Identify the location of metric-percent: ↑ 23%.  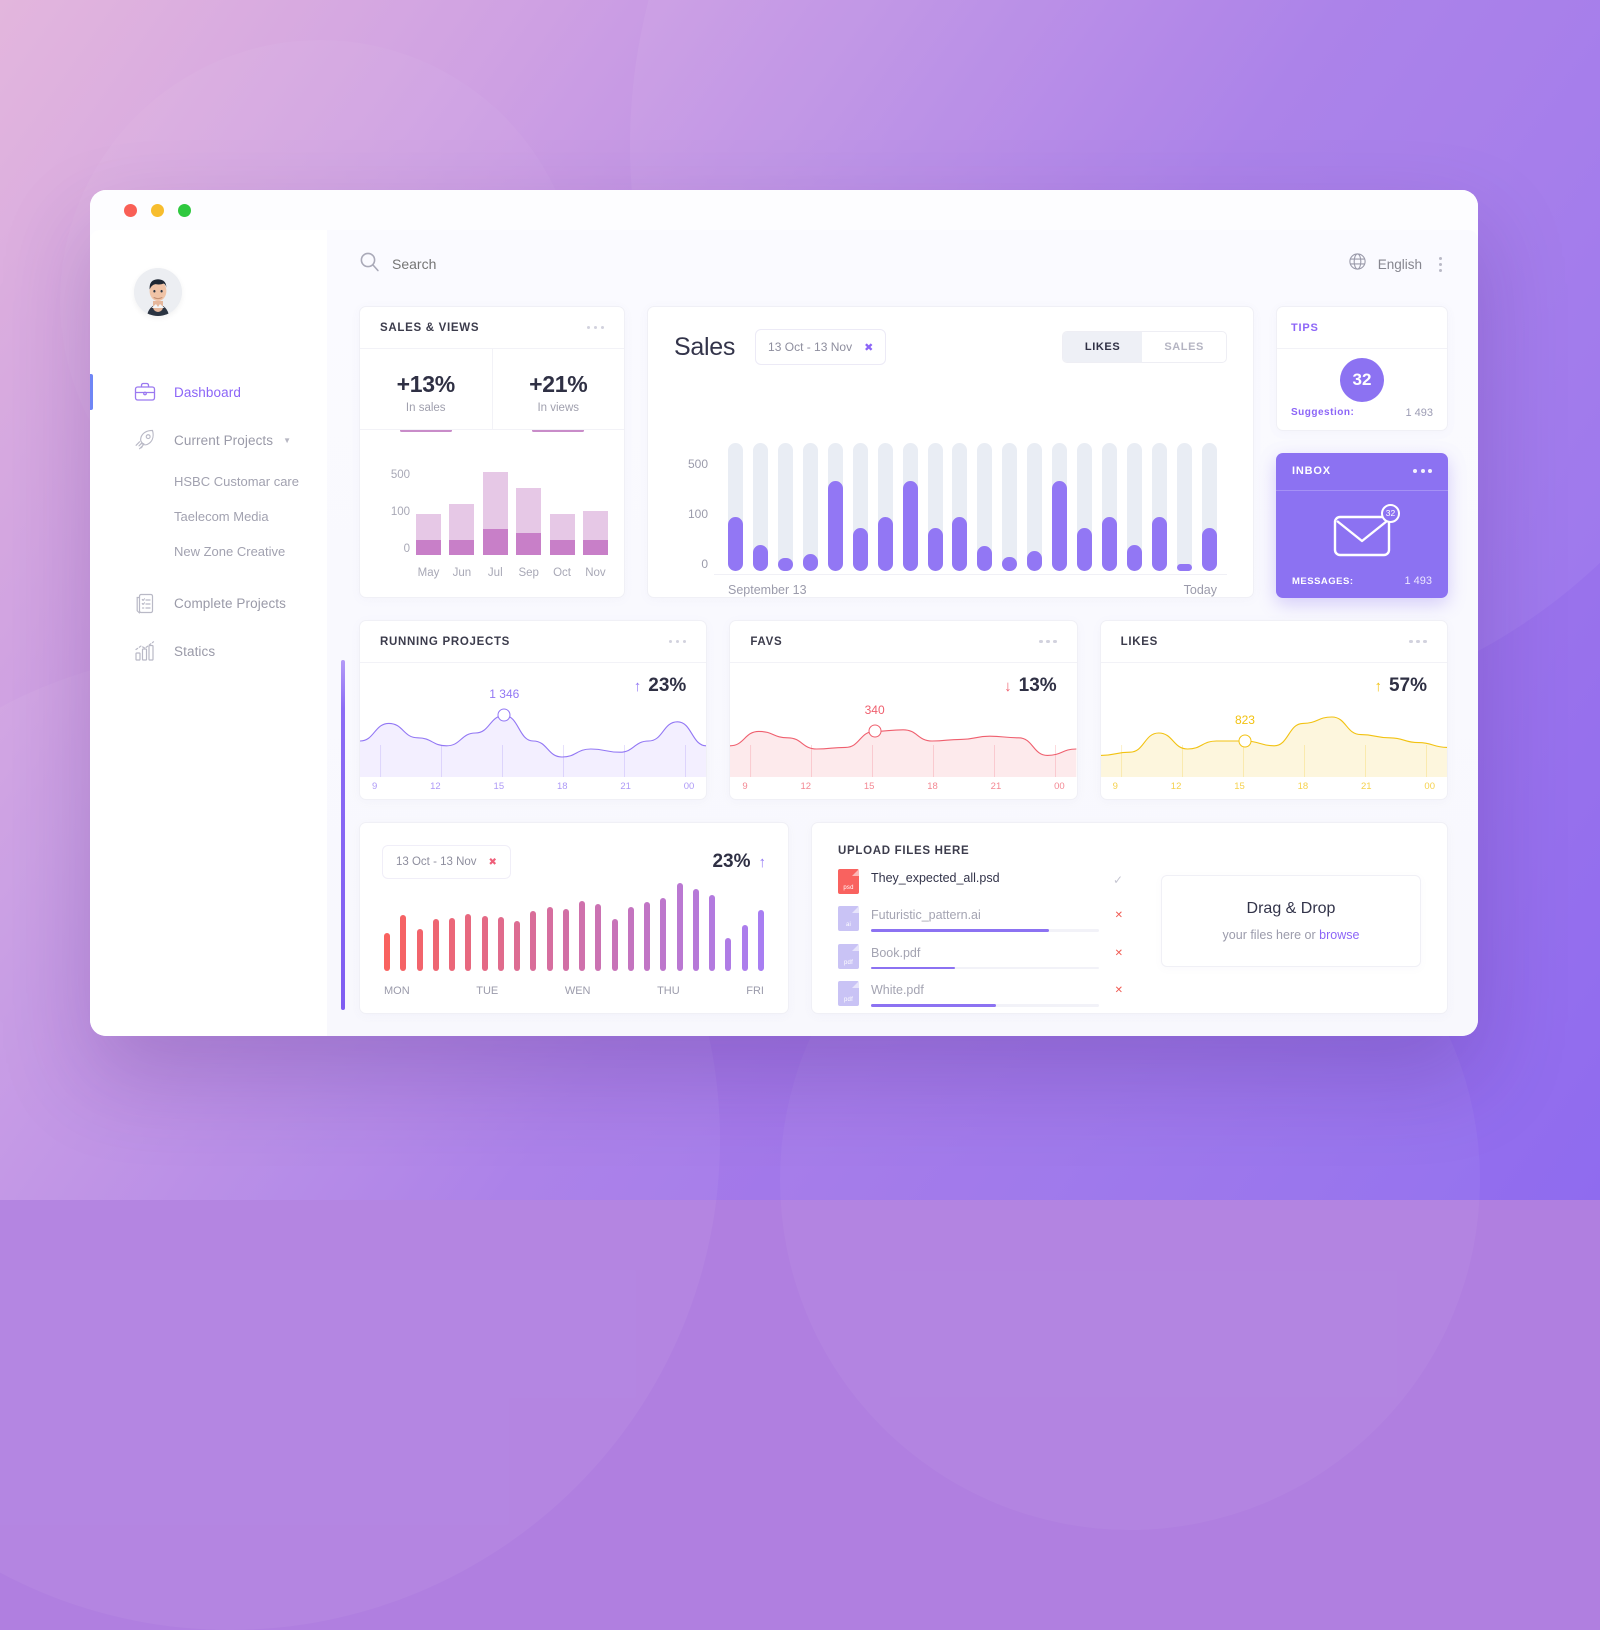
(660, 686).